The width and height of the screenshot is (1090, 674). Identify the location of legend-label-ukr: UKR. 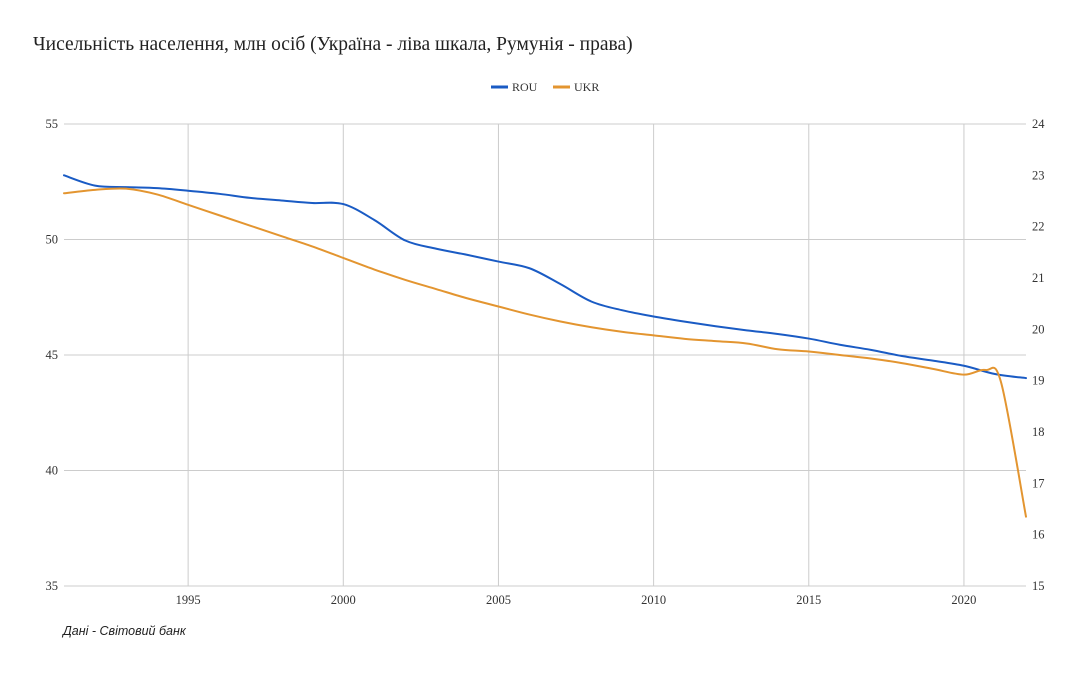
(586, 87).